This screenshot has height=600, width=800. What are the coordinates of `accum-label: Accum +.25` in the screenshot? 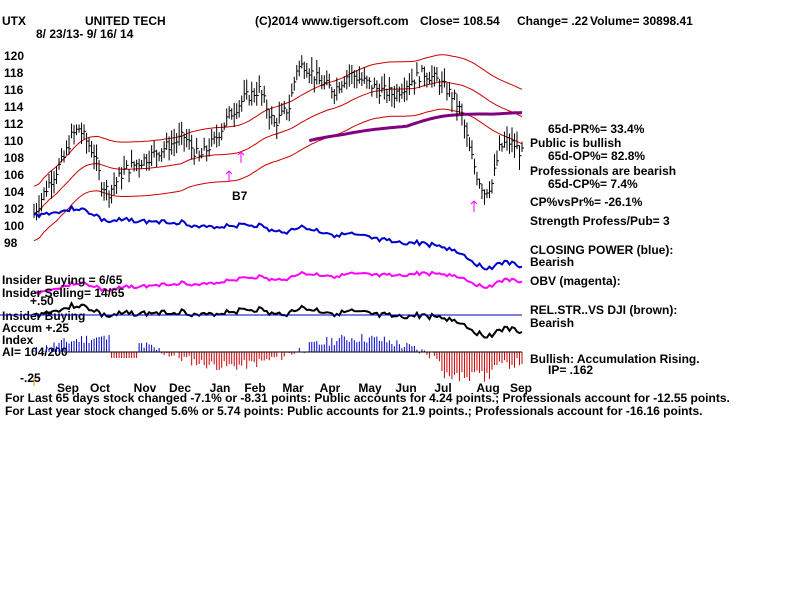 It's located at (35, 328).